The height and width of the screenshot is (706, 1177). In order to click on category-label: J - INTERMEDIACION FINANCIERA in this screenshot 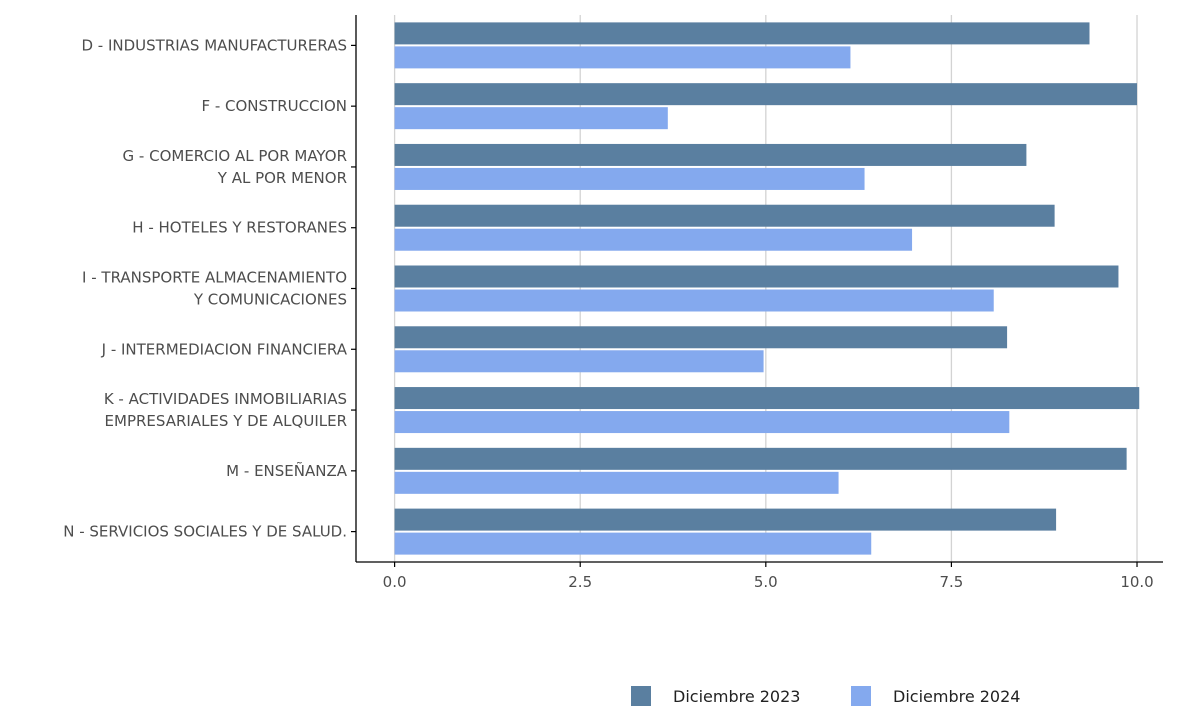, I will do `click(224, 349)`.